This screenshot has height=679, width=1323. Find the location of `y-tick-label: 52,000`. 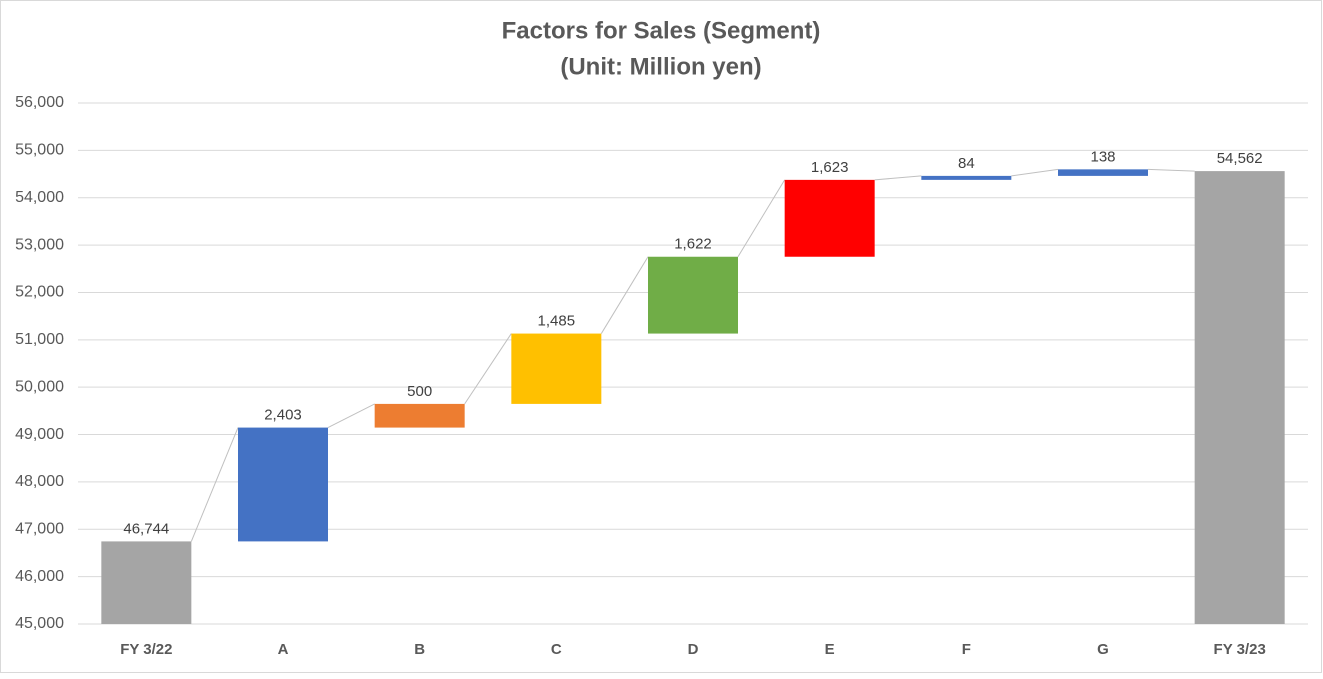

y-tick-label: 52,000 is located at coordinates (39, 292).